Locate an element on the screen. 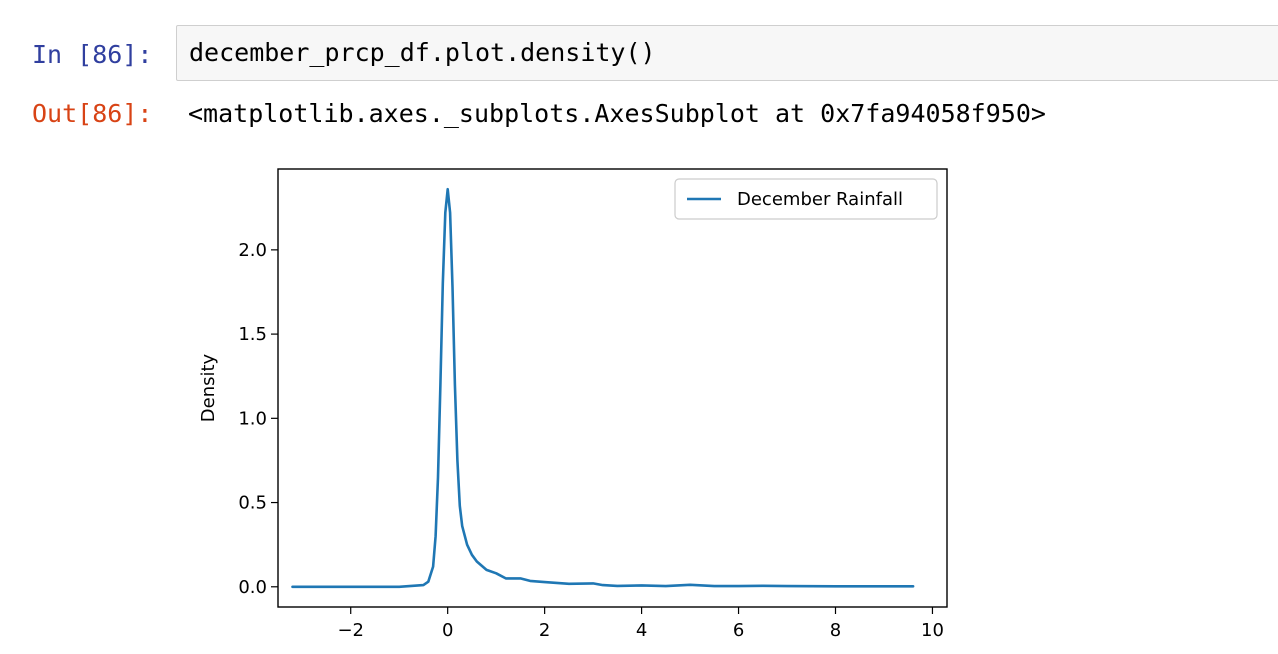  y-tick-label: 1.0 is located at coordinates (252, 418).